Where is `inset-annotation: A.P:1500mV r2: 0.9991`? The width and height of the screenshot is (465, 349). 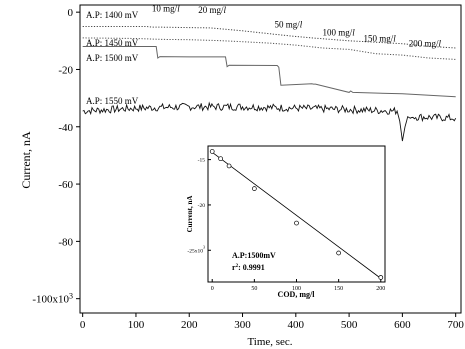 inset-annotation: A.P:1500mV r2: 0.9991 is located at coordinates (254, 261).